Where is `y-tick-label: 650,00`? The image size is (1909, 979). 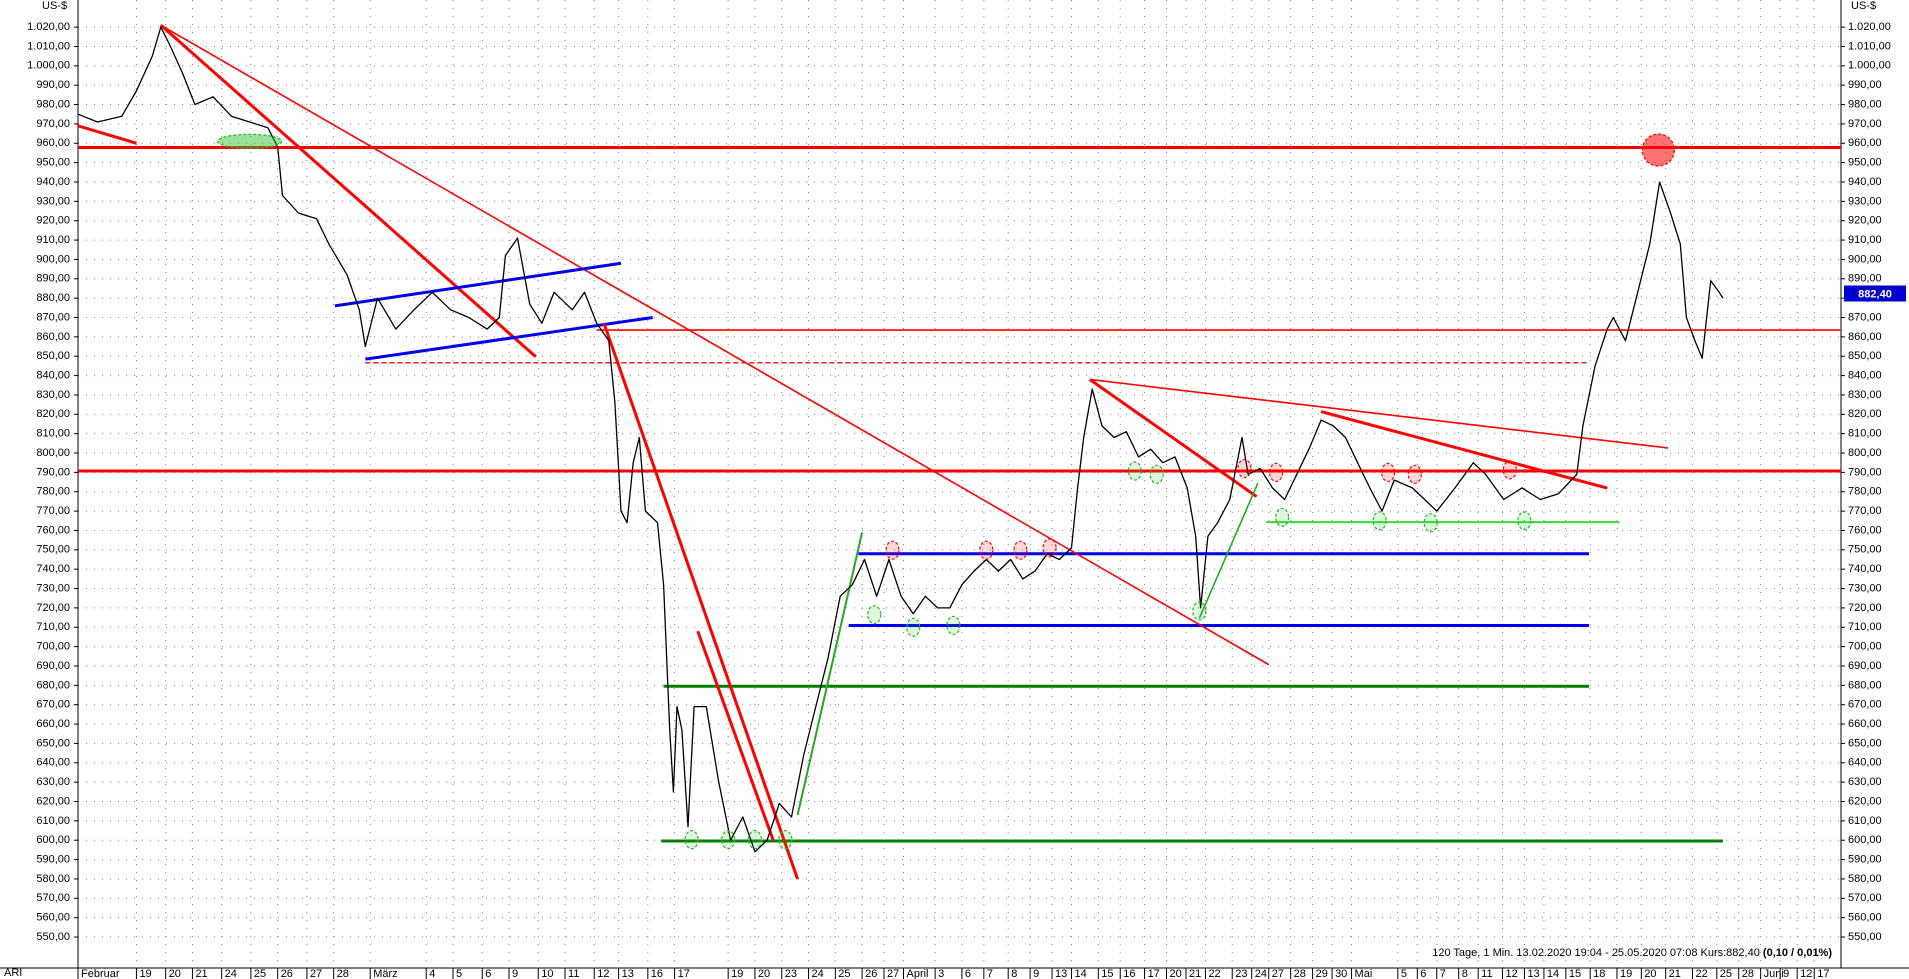 y-tick-label: 650,00 is located at coordinates (53, 743).